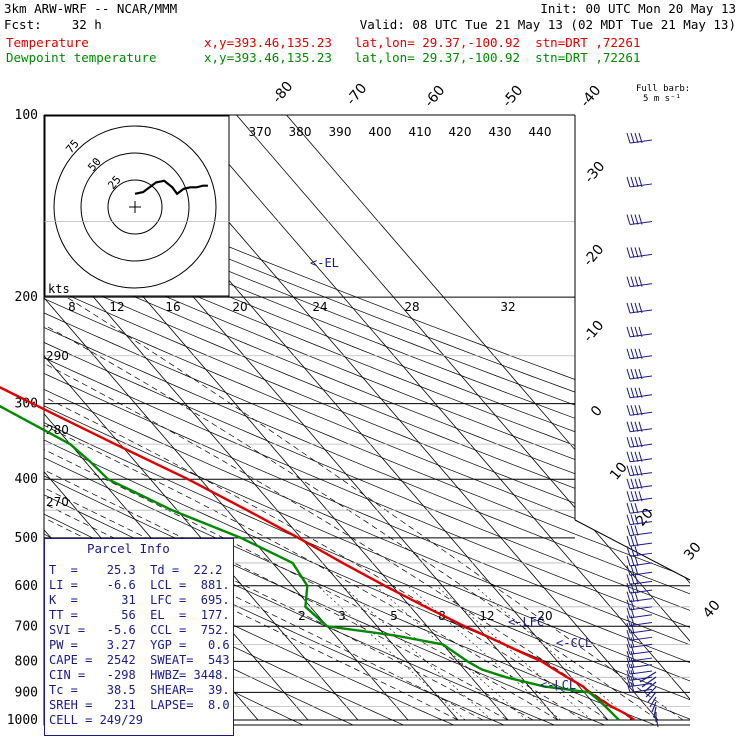 The image size is (740, 740). What do you see at coordinates (139, 690) in the screenshot?
I see `parcel-row: Tc = 38.5 SHEAR= 39.` at bounding box center [139, 690].